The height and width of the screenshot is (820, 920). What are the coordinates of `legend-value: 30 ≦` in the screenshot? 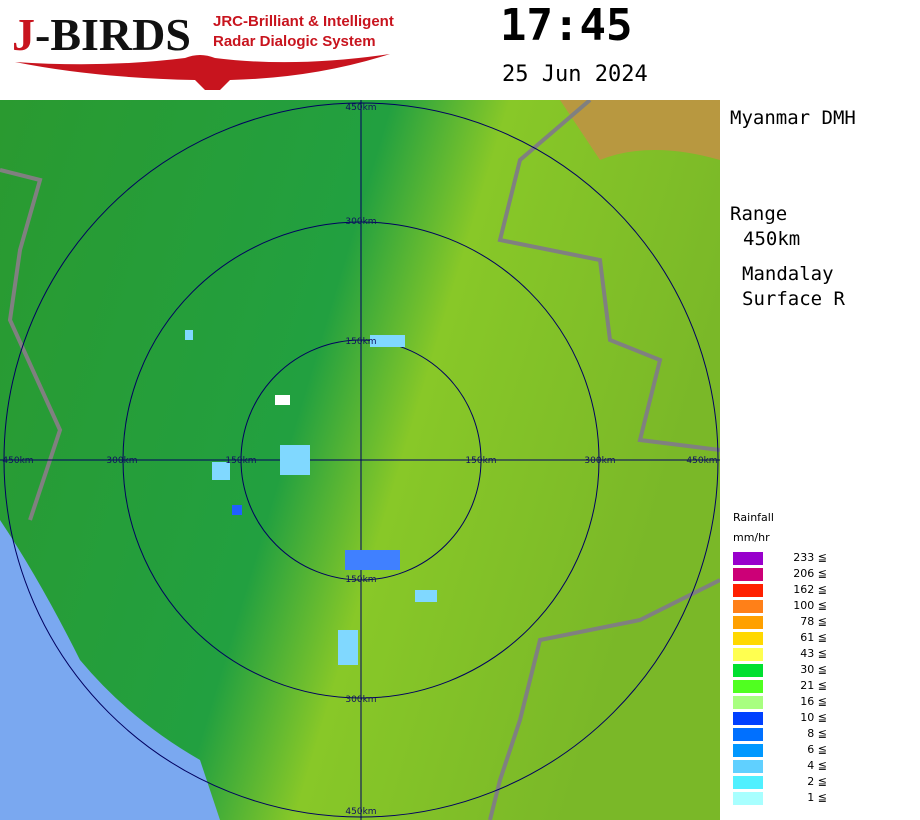 It's located at (813, 669).